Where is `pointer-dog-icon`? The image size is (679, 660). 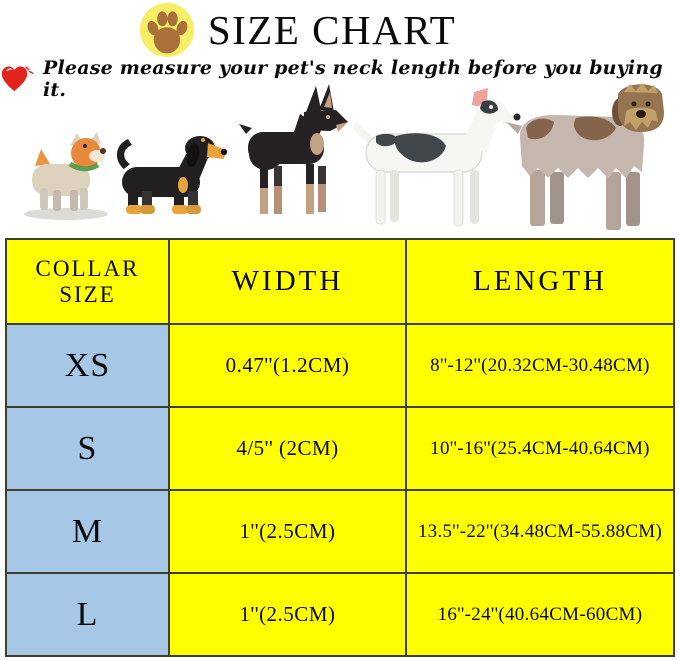 pointer-dog-icon is located at coordinates (437, 157).